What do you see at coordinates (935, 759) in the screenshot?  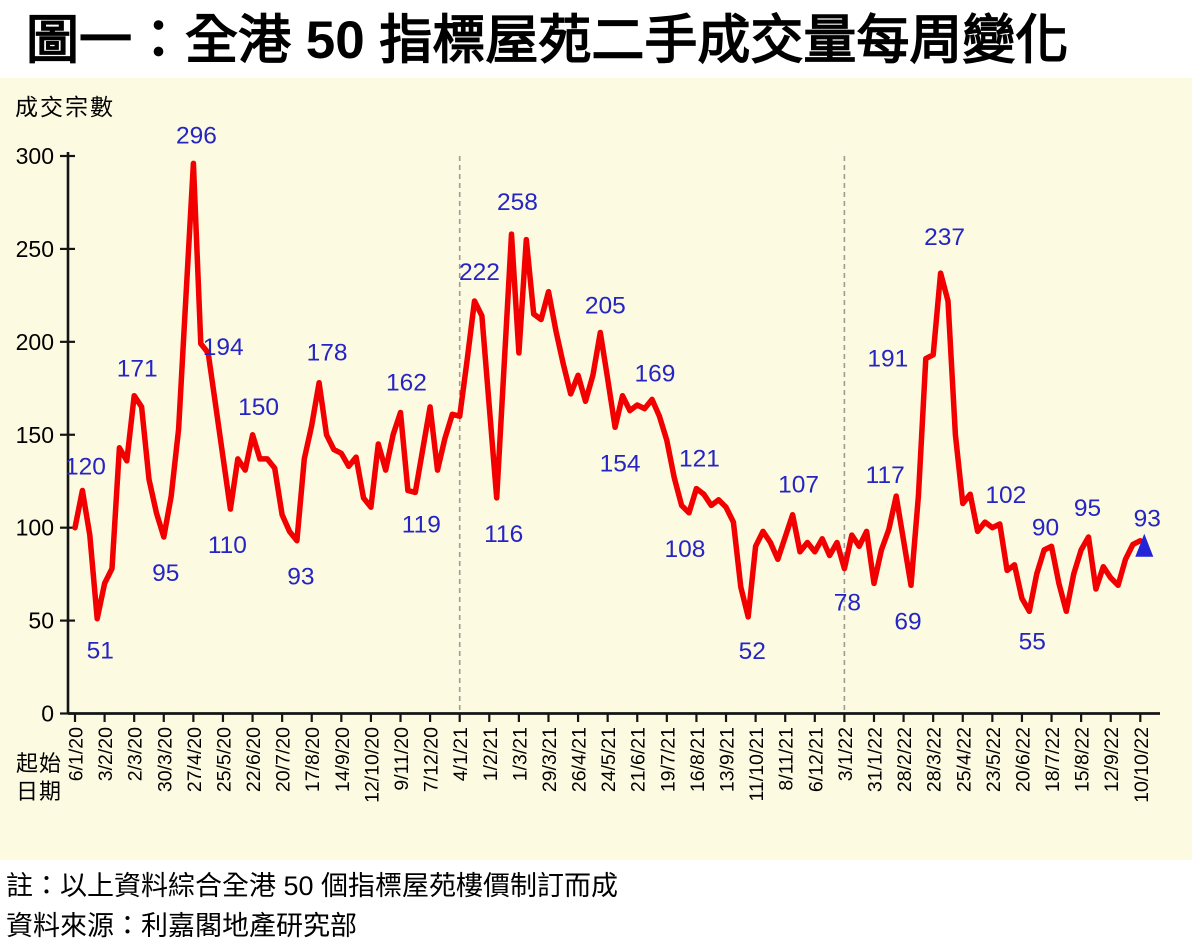 I see `x-tick-label: 28/3/22` at bounding box center [935, 759].